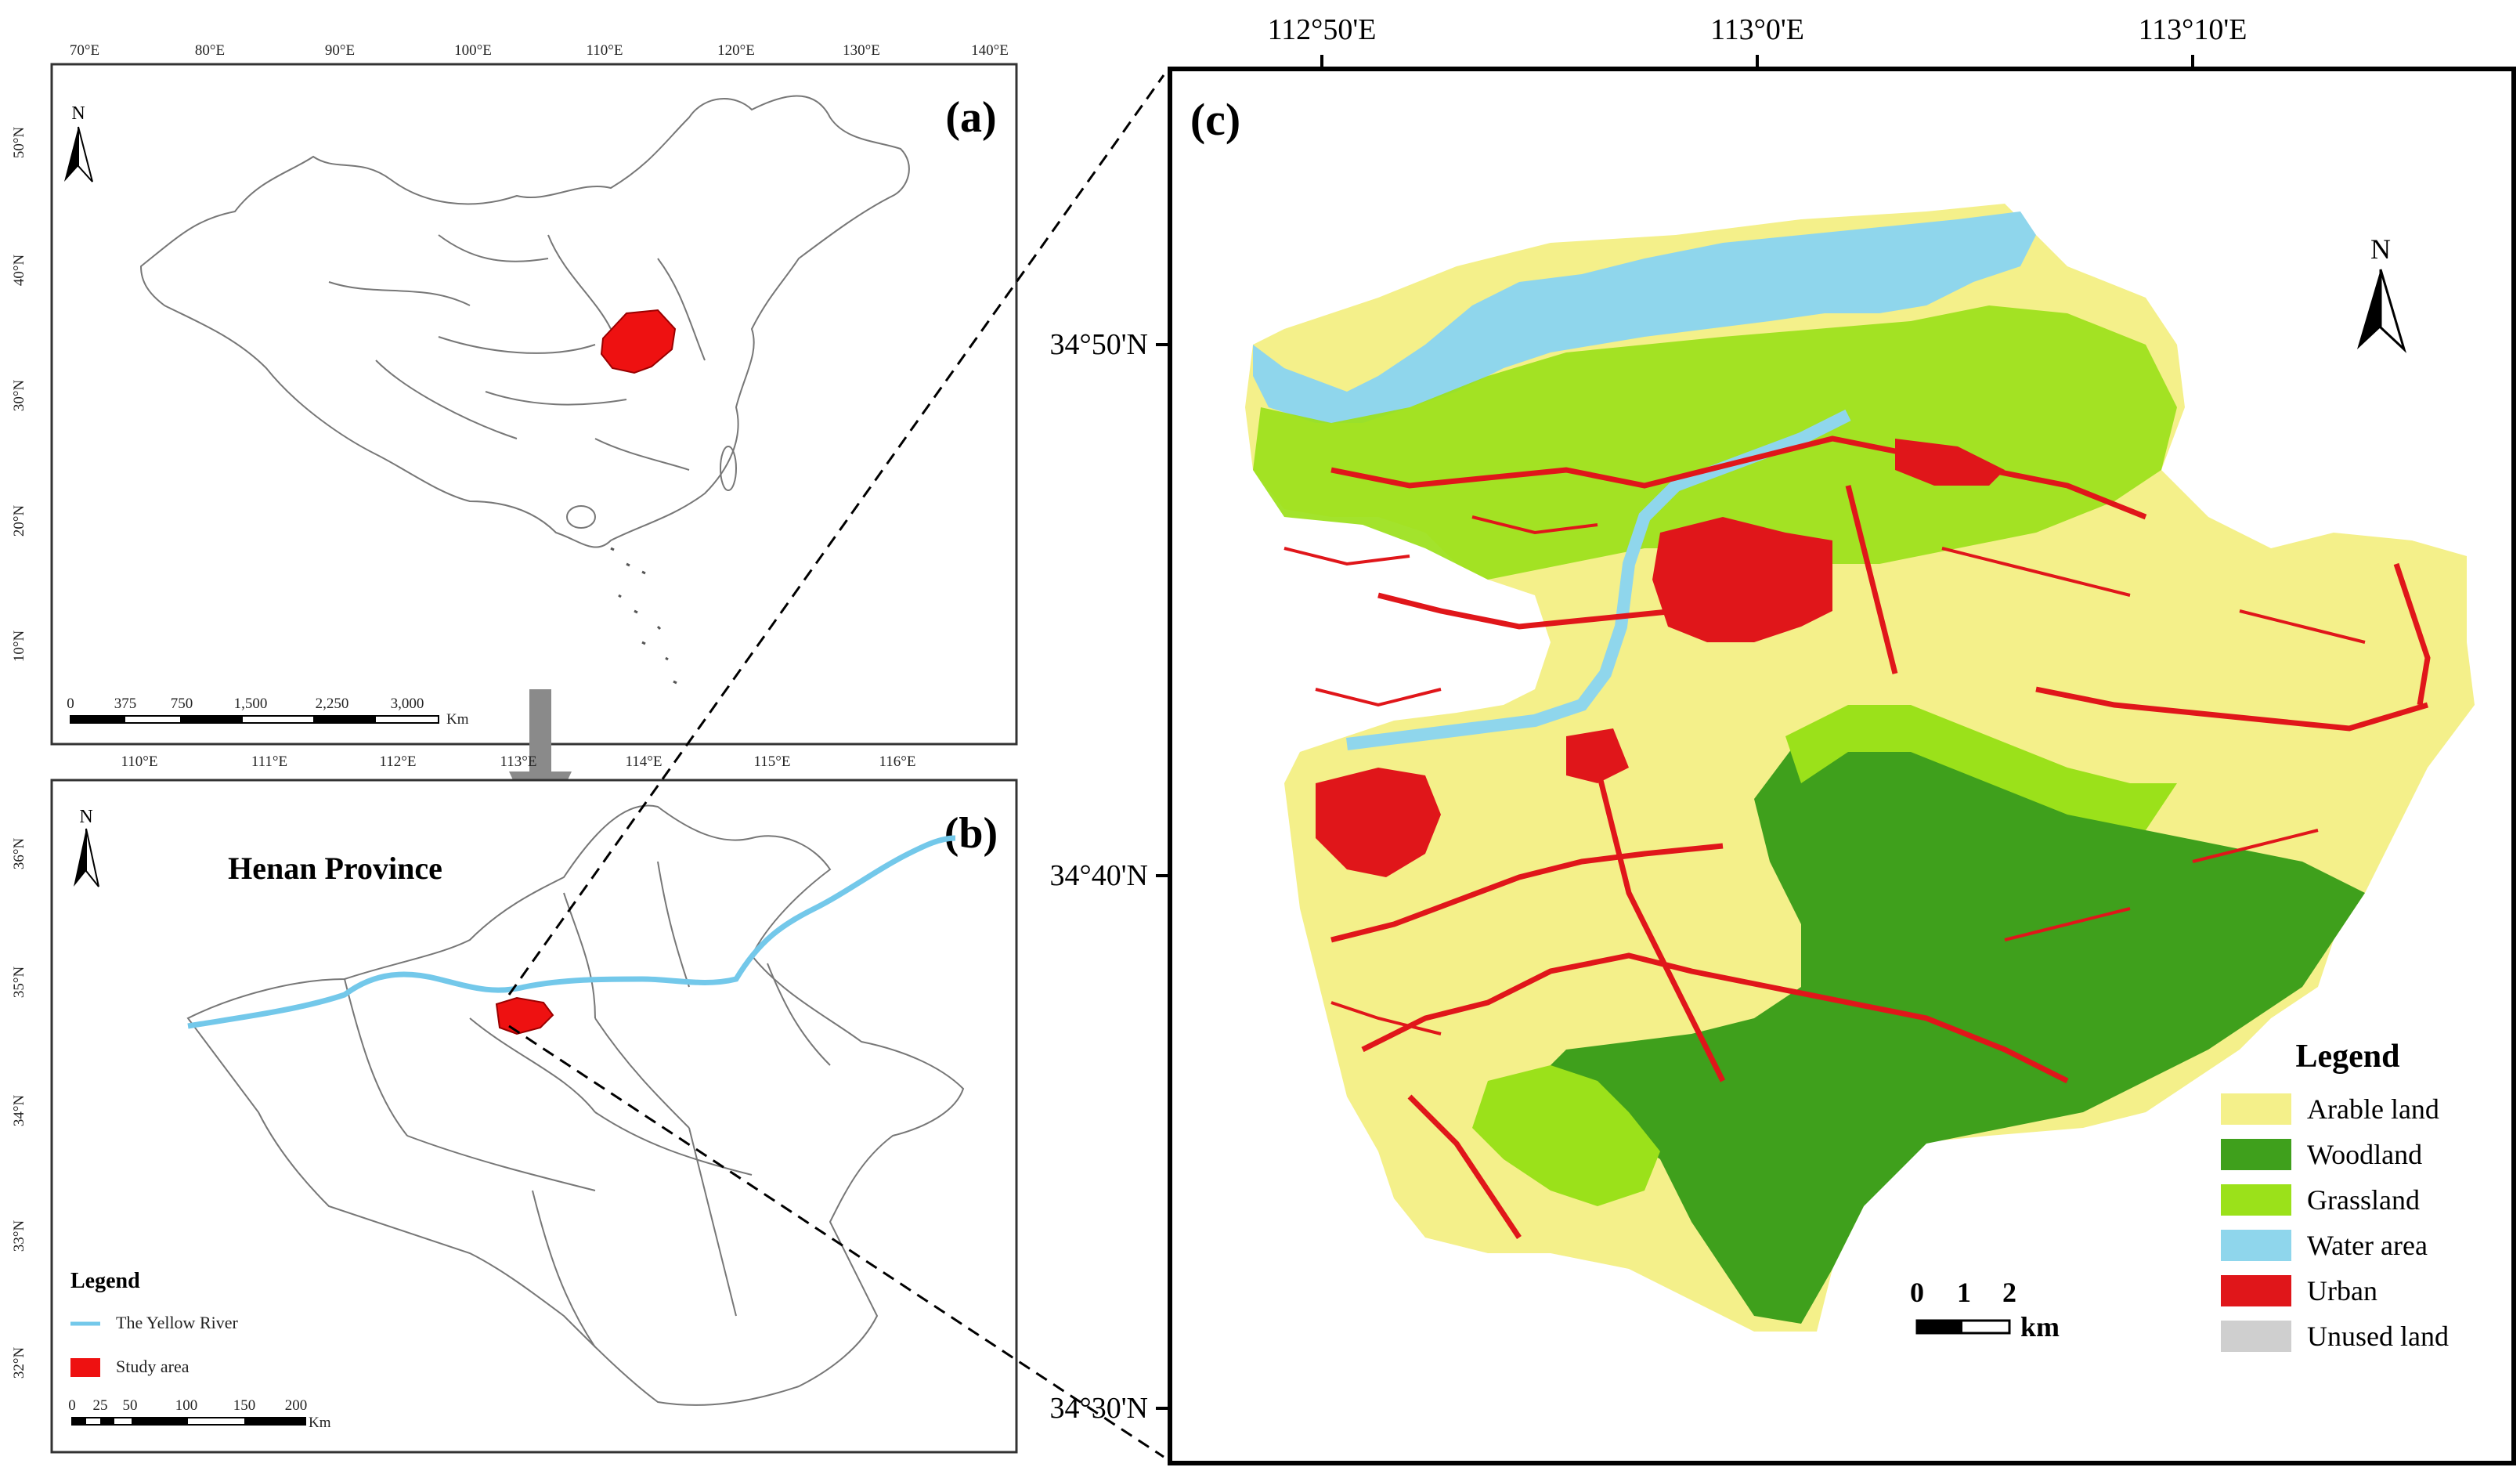  What do you see at coordinates (340, 50) in the screenshot?
I see `panel-a-lon-tick: 90°E` at bounding box center [340, 50].